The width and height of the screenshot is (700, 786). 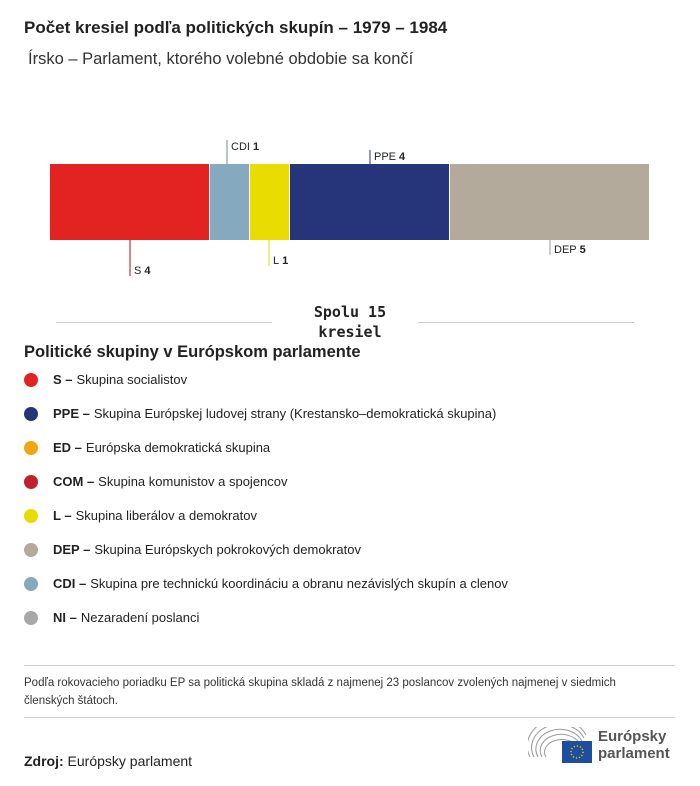 What do you see at coordinates (178, 447) in the screenshot?
I see `legend-label: Európska demokratická skupina` at bounding box center [178, 447].